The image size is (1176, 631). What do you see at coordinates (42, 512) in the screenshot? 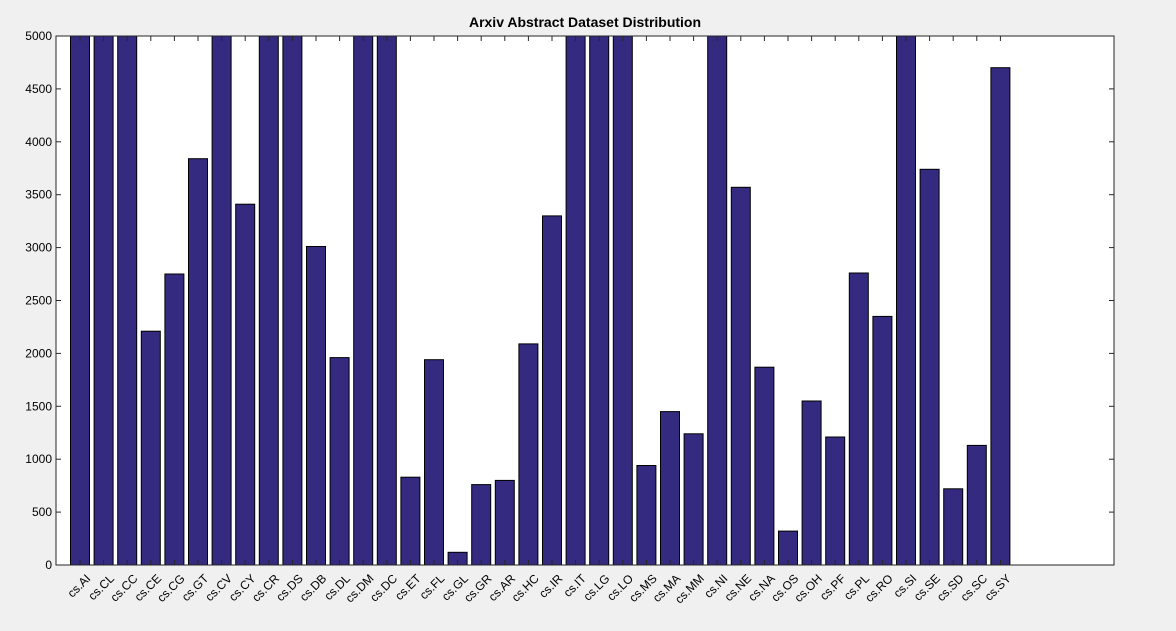
I see `y-tick-label: 500` at bounding box center [42, 512].